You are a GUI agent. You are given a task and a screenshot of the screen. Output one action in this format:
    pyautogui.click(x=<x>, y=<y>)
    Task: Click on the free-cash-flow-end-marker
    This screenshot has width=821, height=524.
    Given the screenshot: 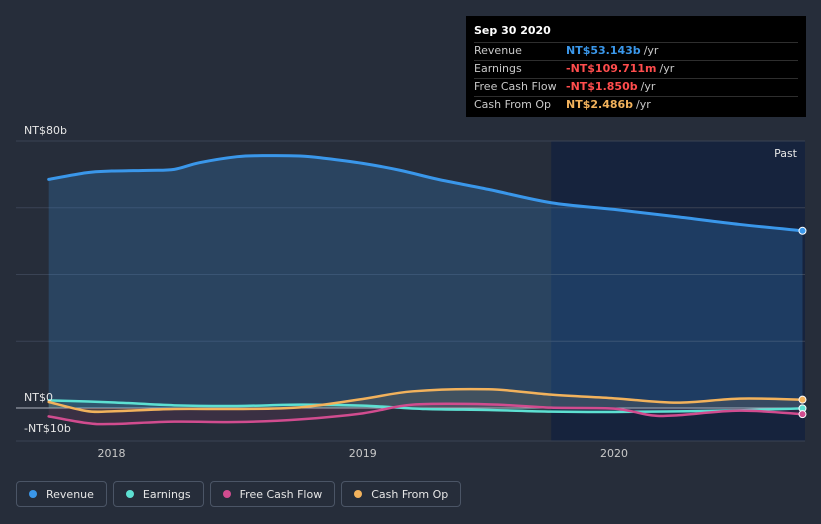 What is the action you would take?
    pyautogui.click(x=802, y=414)
    